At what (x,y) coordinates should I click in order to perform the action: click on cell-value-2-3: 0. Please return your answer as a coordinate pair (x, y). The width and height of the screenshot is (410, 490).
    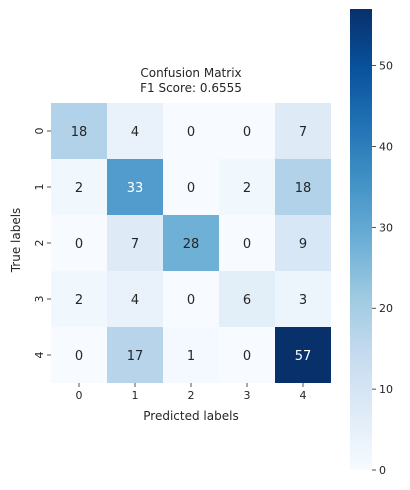
    Looking at the image, I should click on (247, 244).